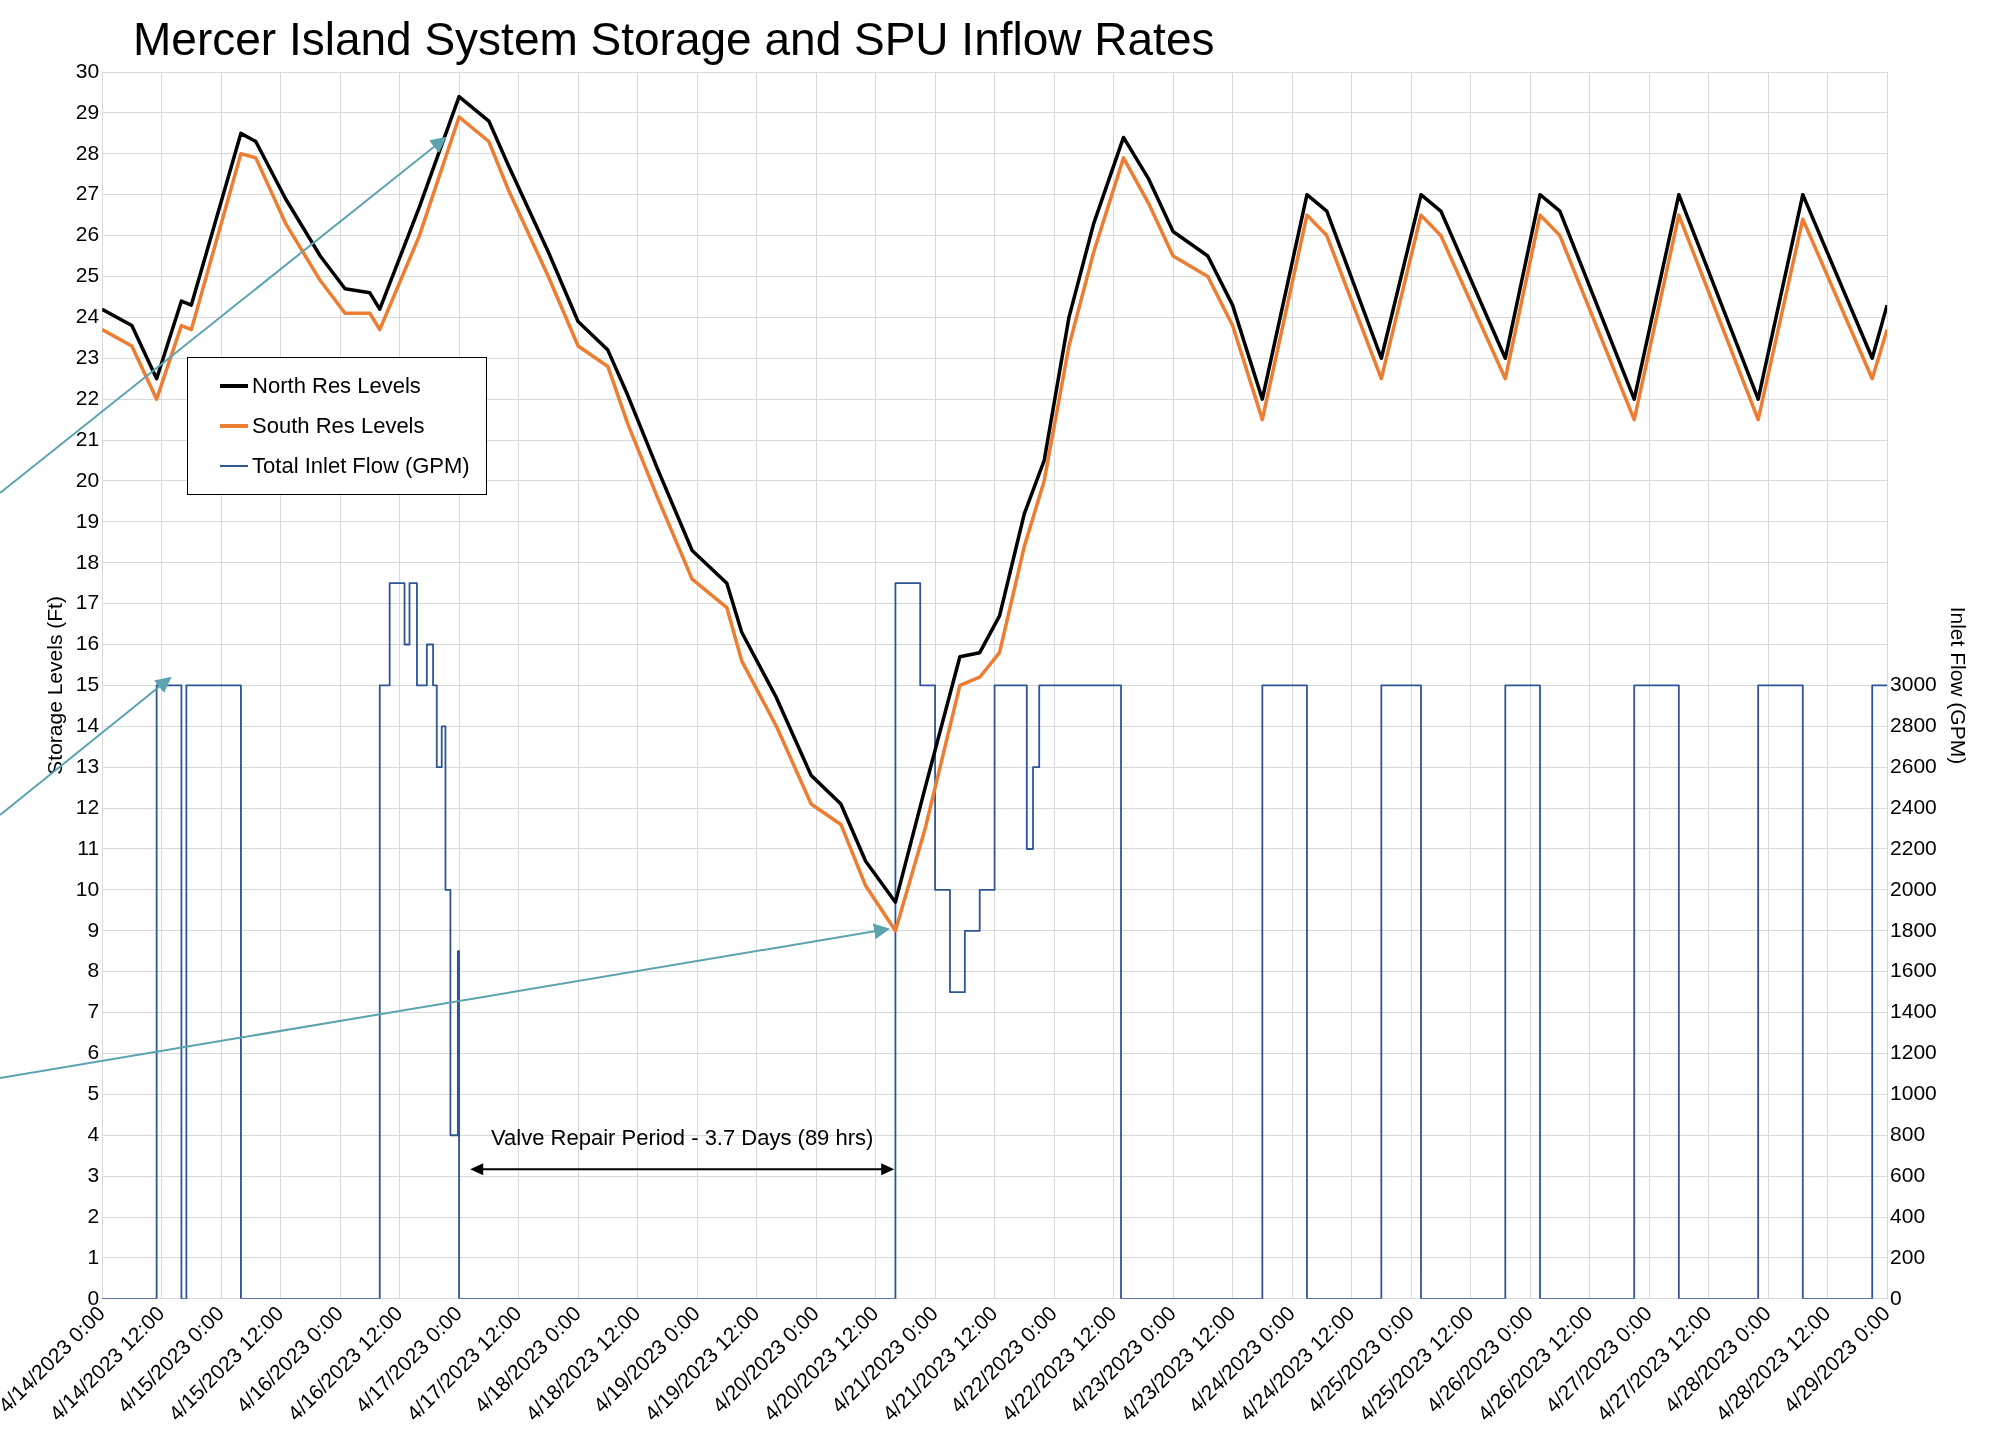  What do you see at coordinates (87, 765) in the screenshot?
I see `y-tick-label: 13` at bounding box center [87, 765].